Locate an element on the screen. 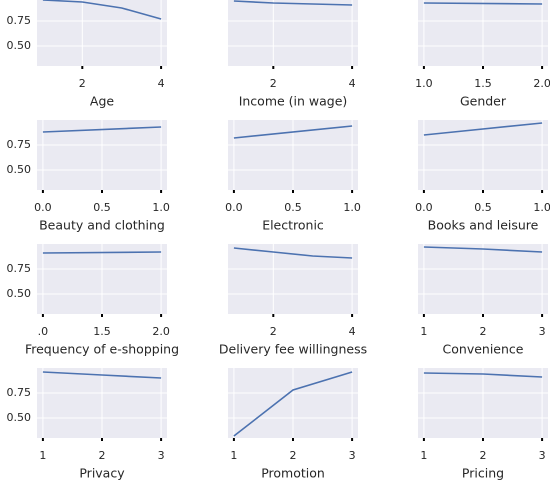 The image size is (550, 482). x-axis-label: Promotion is located at coordinates (293, 473).